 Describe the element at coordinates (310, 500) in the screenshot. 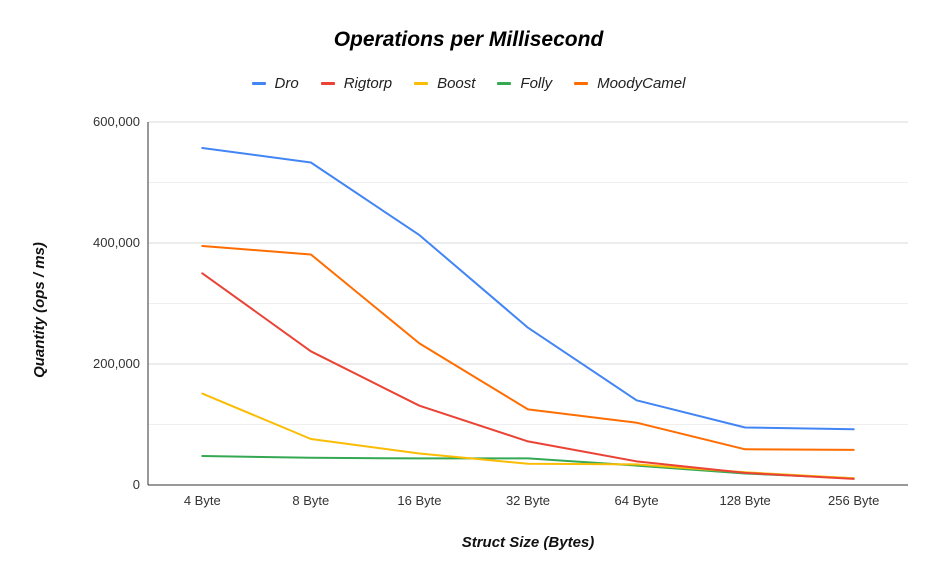

I see `x-tick-label: 8 Byte` at that location.